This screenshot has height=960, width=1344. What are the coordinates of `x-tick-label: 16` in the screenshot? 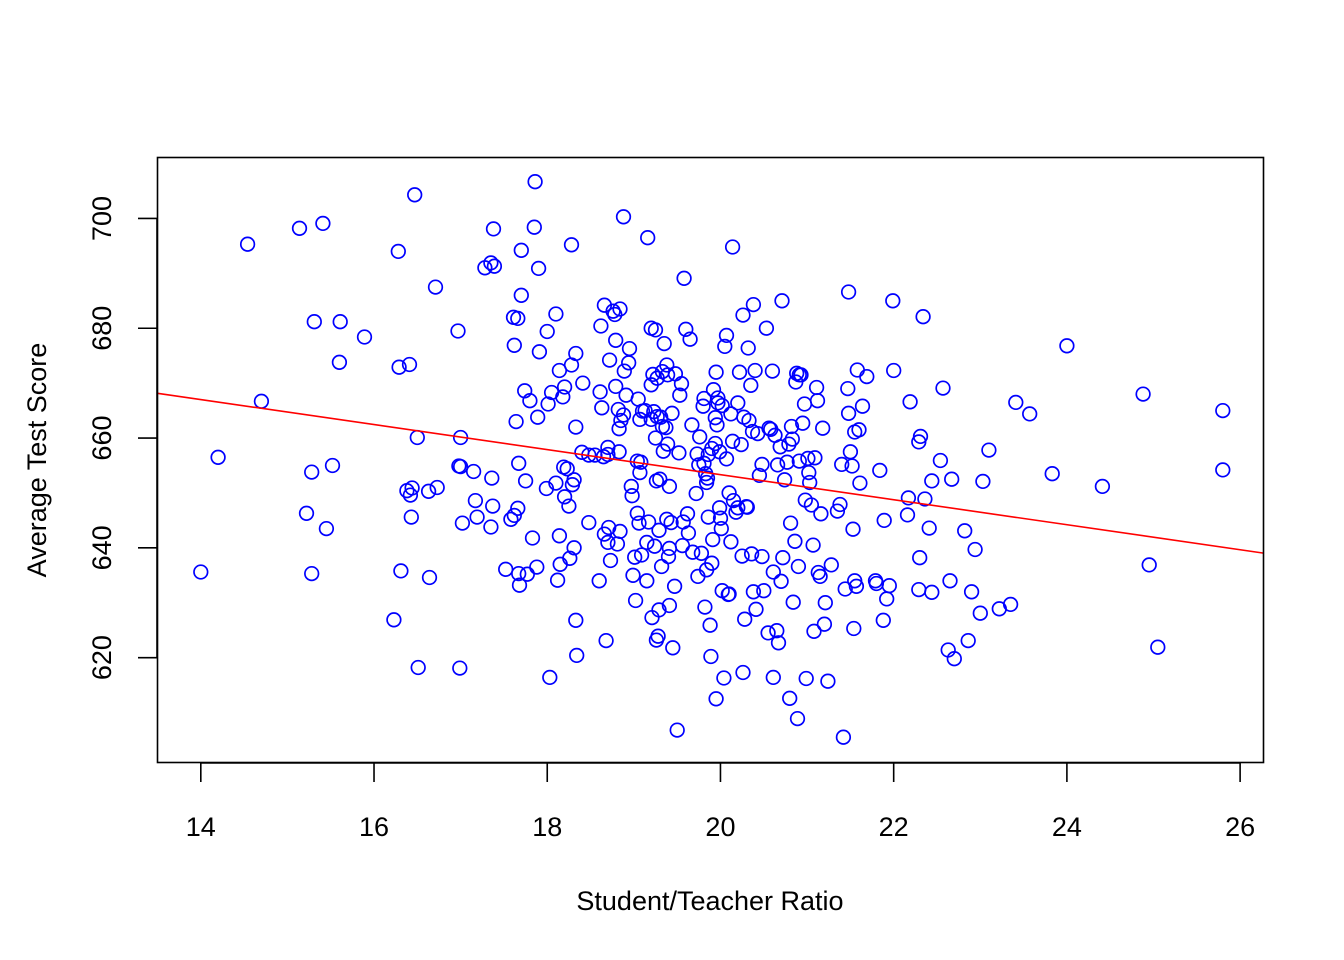 It's located at (374, 827).